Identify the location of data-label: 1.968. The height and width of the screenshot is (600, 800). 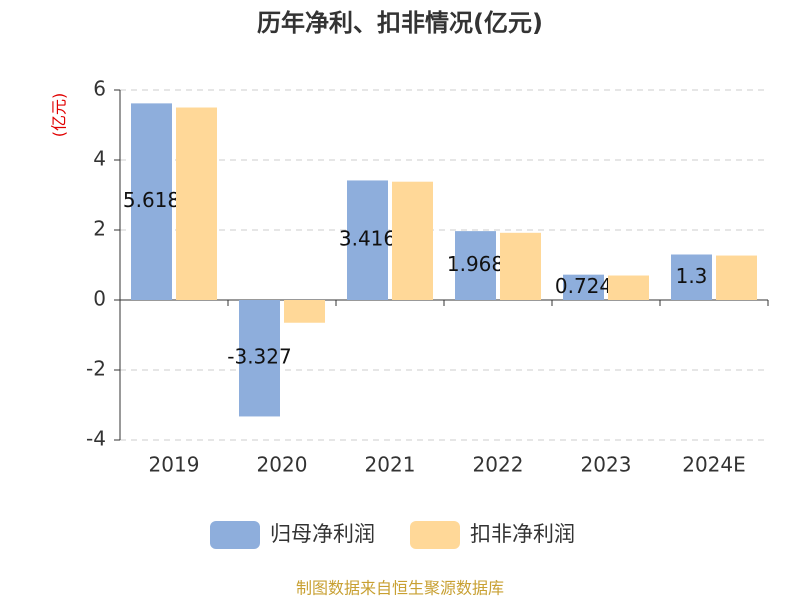
(475, 264).